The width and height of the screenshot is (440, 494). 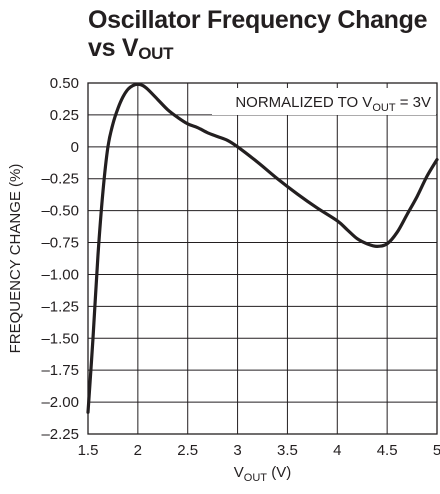 I want to click on y-tick-label: 0.50, so click(x=64, y=83).